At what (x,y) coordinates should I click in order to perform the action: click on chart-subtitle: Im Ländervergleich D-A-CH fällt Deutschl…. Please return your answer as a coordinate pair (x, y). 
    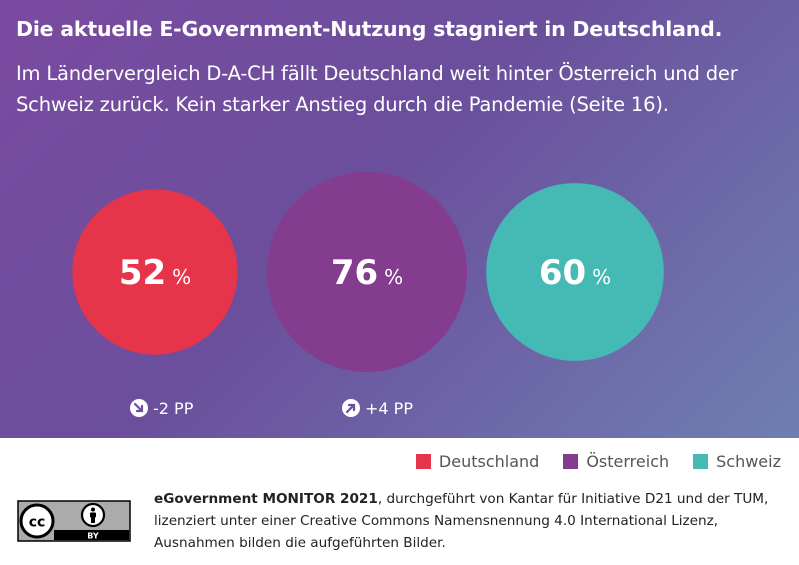
    Looking at the image, I should click on (377, 89).